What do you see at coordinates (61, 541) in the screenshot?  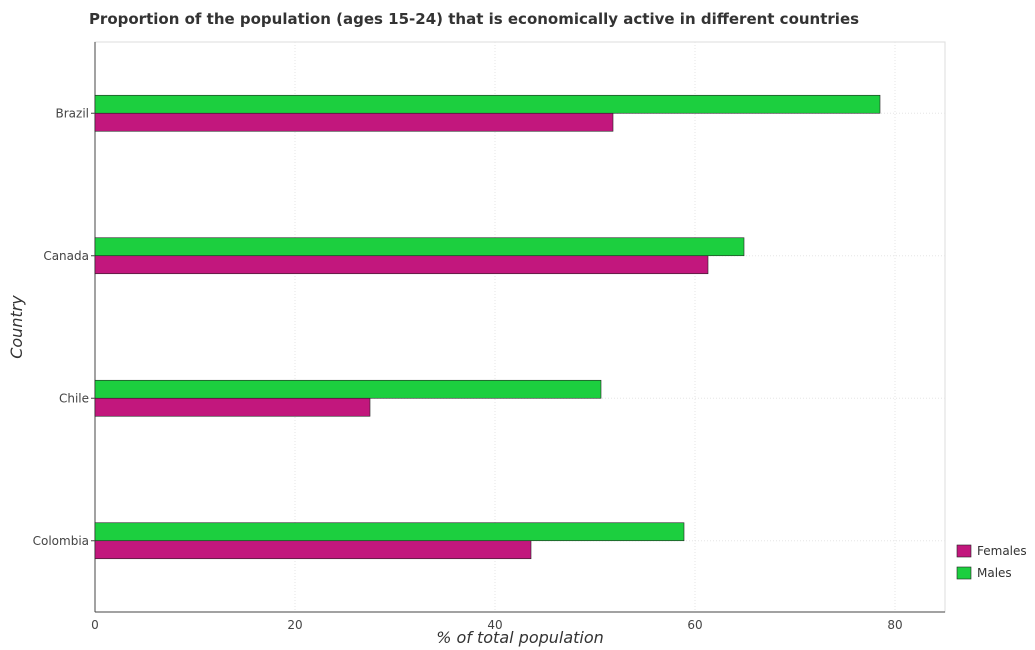 I see `y-tick-label: Colombia` at bounding box center [61, 541].